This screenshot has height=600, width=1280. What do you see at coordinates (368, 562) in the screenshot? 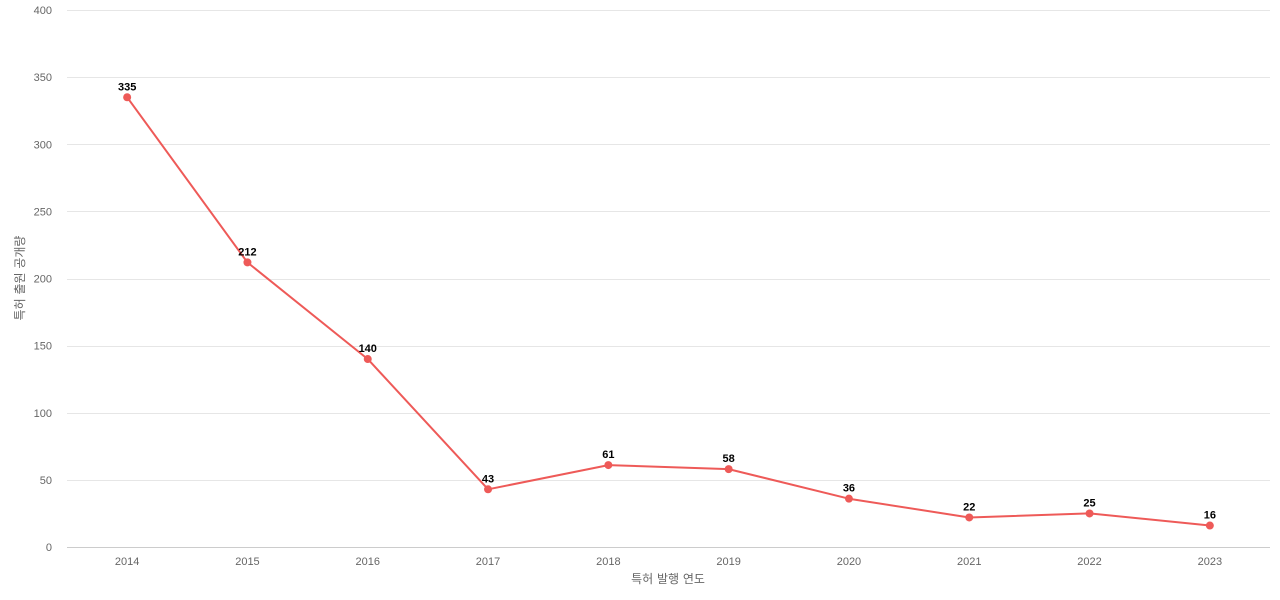
I see `x-tick-label: 2016` at bounding box center [368, 562].